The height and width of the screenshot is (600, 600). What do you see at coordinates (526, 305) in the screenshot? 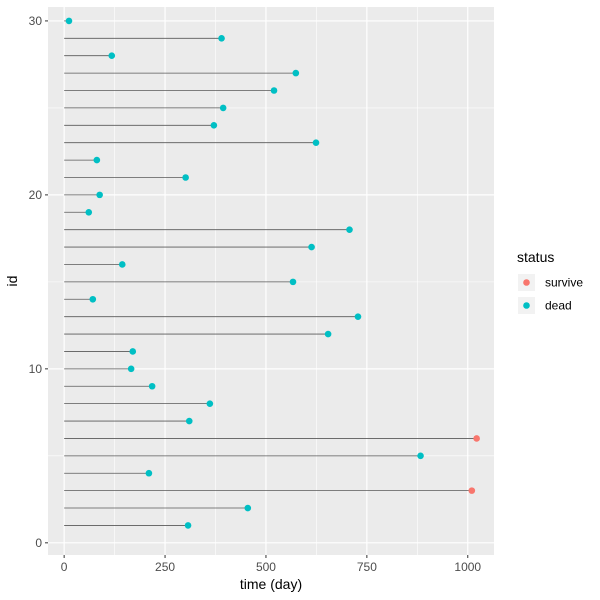
I see `legend-marker-dead` at bounding box center [526, 305].